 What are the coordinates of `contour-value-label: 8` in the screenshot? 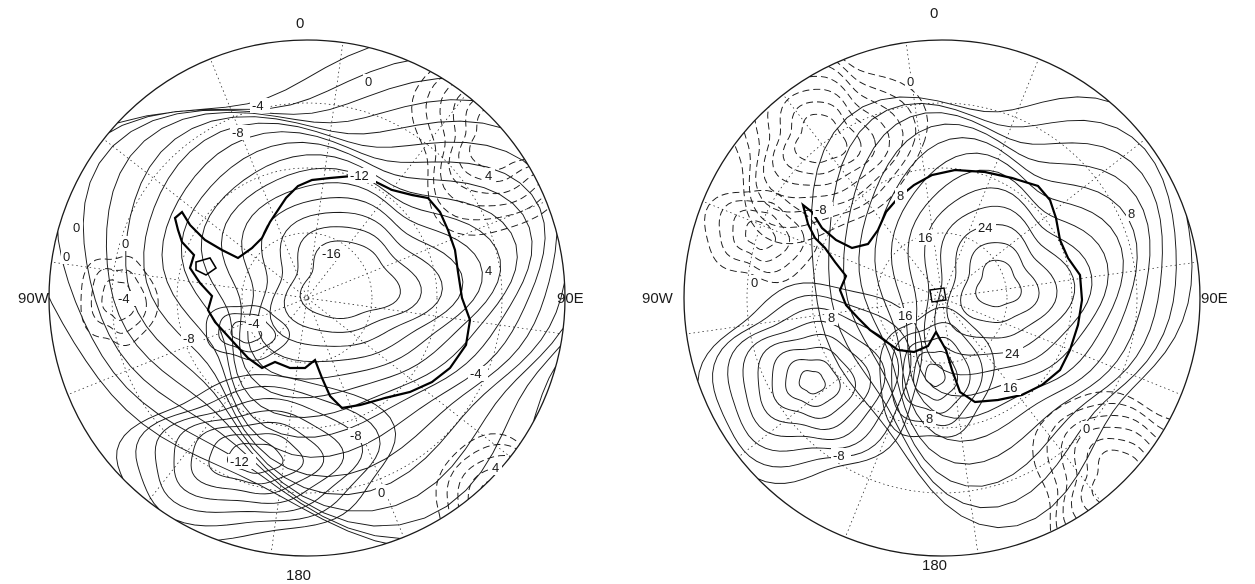 It's located at (1131, 213).